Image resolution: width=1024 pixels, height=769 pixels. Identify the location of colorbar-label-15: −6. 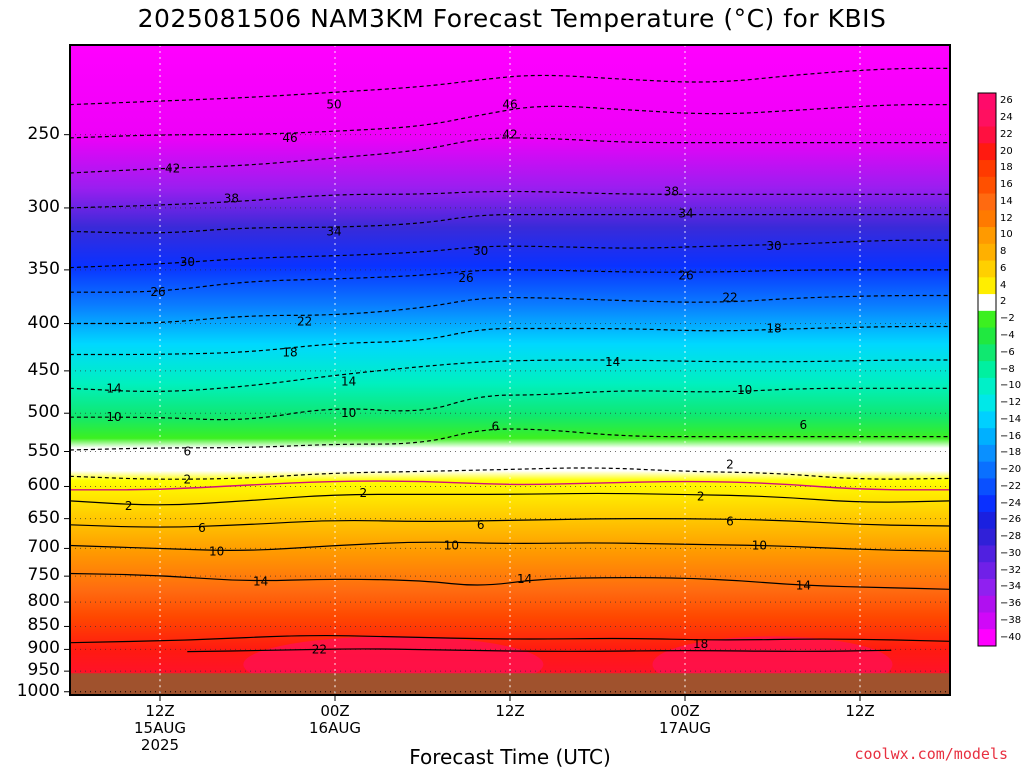
(1007, 352).